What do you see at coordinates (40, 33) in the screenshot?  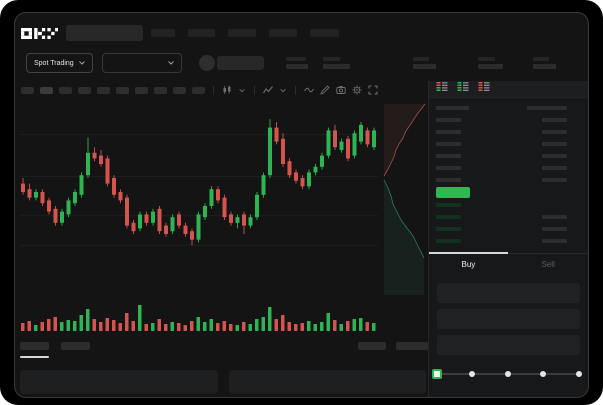 I see `okx-logo` at bounding box center [40, 33].